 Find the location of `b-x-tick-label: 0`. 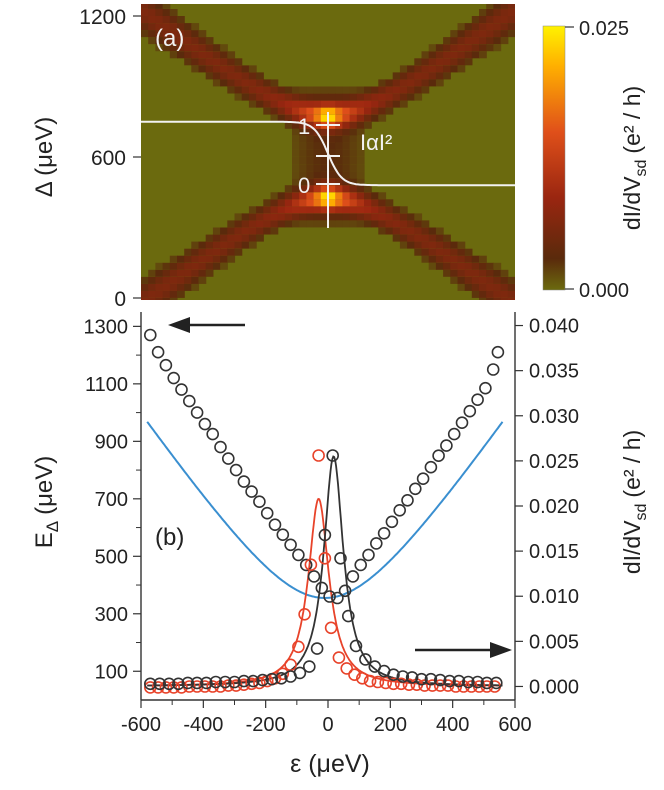

b-x-tick-label: 0 is located at coordinates (327, 725).